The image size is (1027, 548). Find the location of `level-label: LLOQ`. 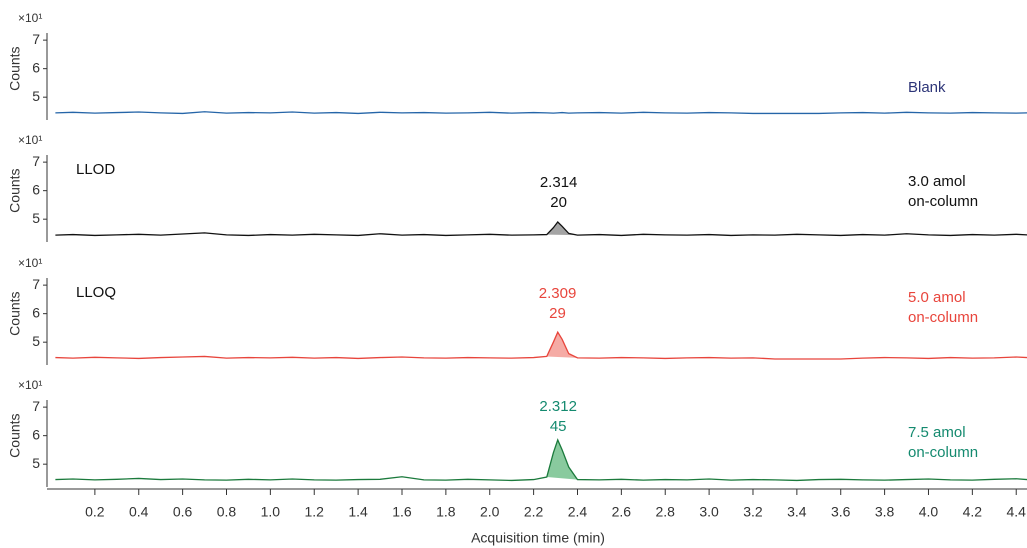

level-label: LLOQ is located at coordinates (96, 292).